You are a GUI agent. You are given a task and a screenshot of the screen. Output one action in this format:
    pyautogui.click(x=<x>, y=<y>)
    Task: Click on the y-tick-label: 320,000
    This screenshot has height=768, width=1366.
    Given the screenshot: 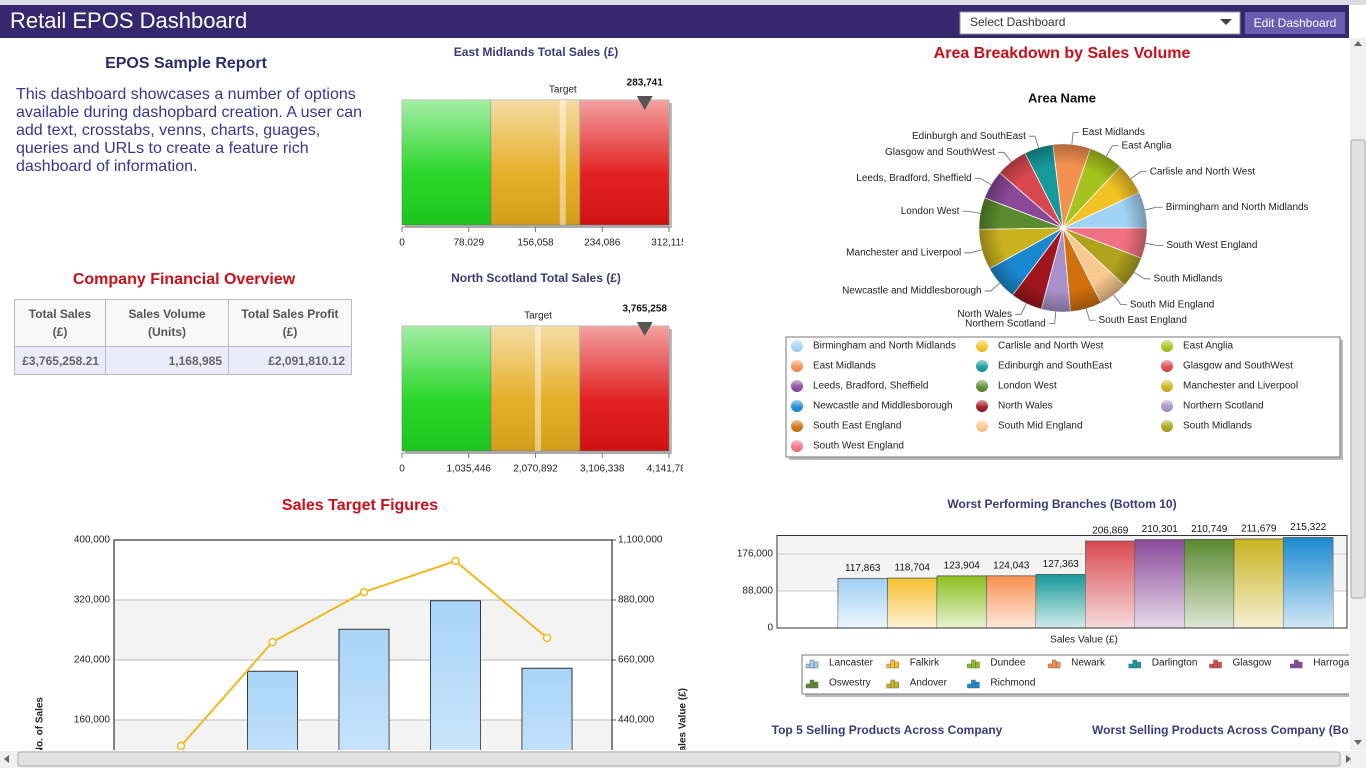 What is the action you would take?
    pyautogui.click(x=92, y=600)
    